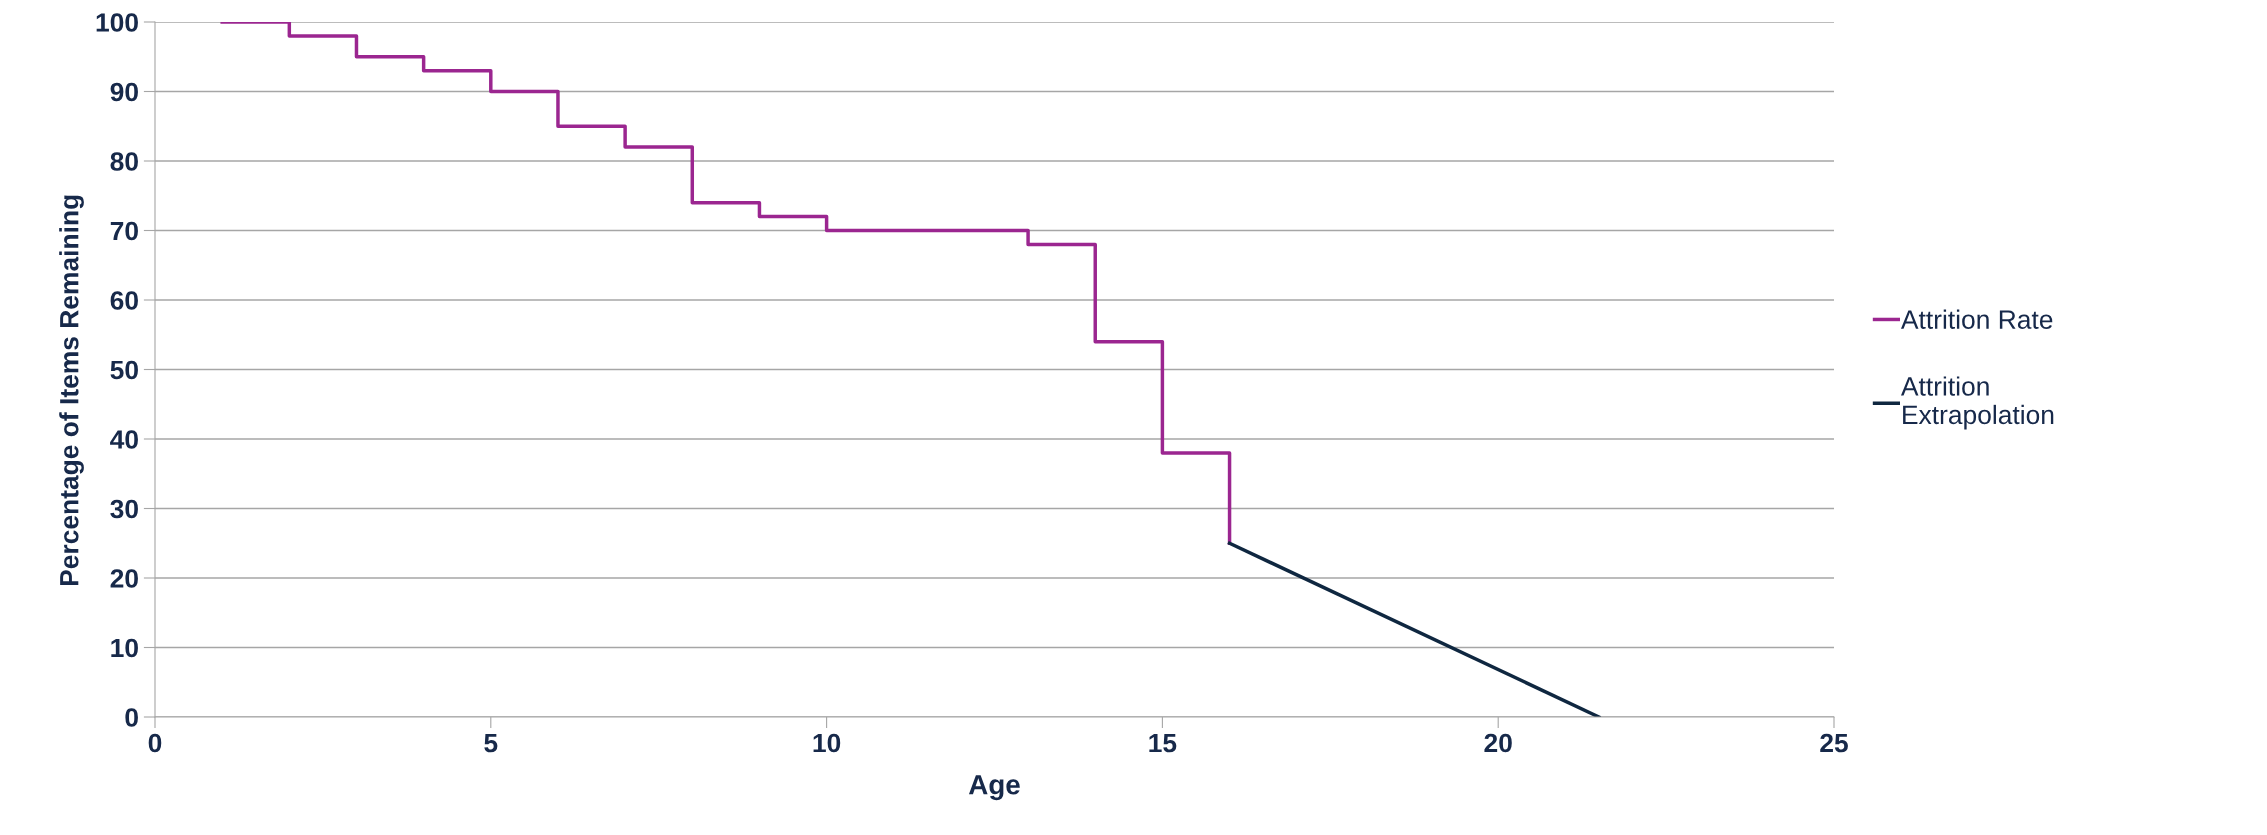 The height and width of the screenshot is (835, 2267). I want to click on y-tick-label: 0, so click(131, 717).